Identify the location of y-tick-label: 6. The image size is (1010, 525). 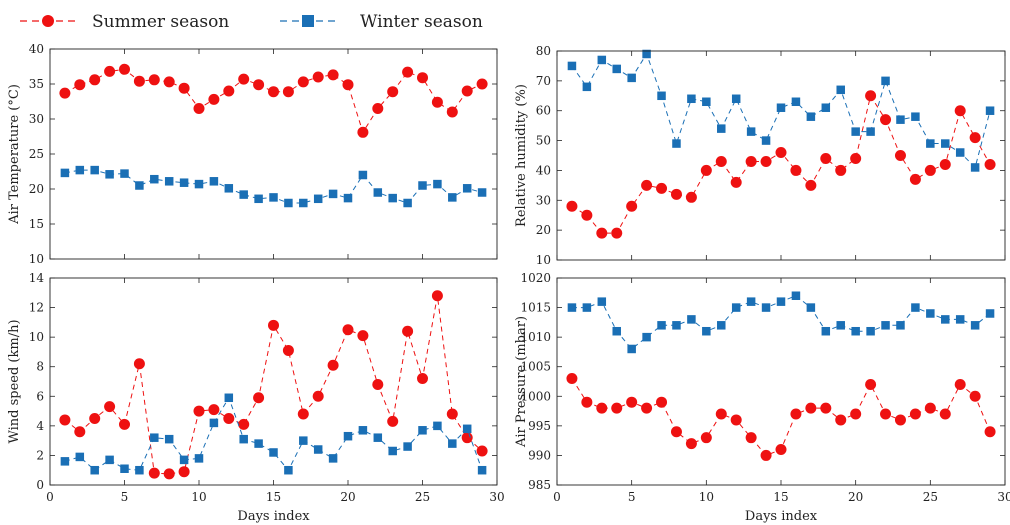
(40, 396).